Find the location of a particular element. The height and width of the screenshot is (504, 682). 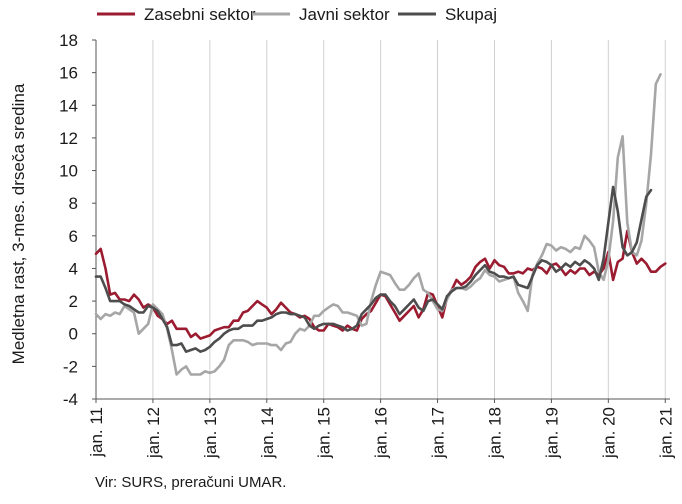

legend-label-skupaj: Skupaj is located at coordinates (471, 14).